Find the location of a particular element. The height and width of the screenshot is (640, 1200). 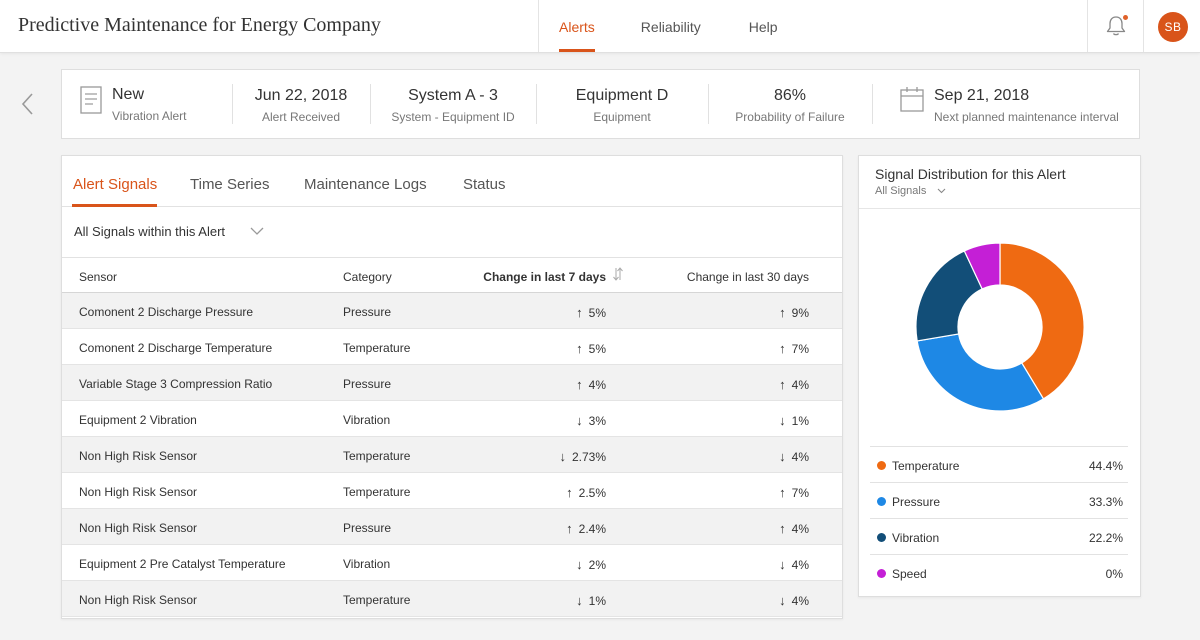

column-header-change-7-days: Change in last 7 days is located at coordinates (544, 277).